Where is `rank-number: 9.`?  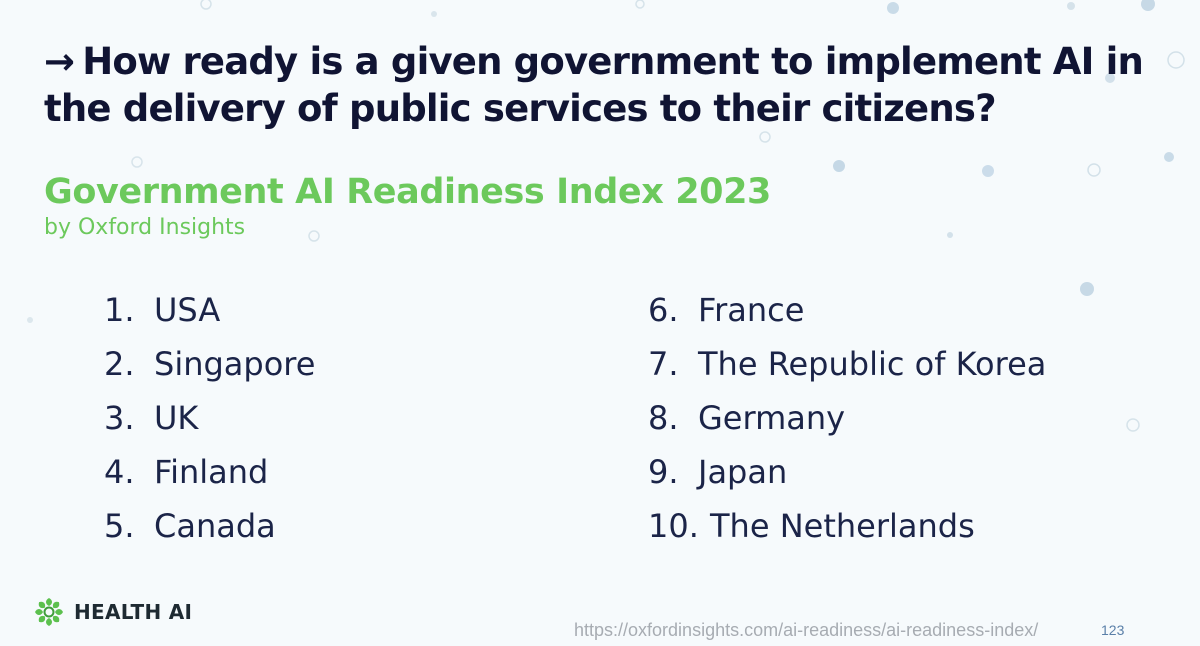 rank-number: 9. is located at coordinates (663, 472).